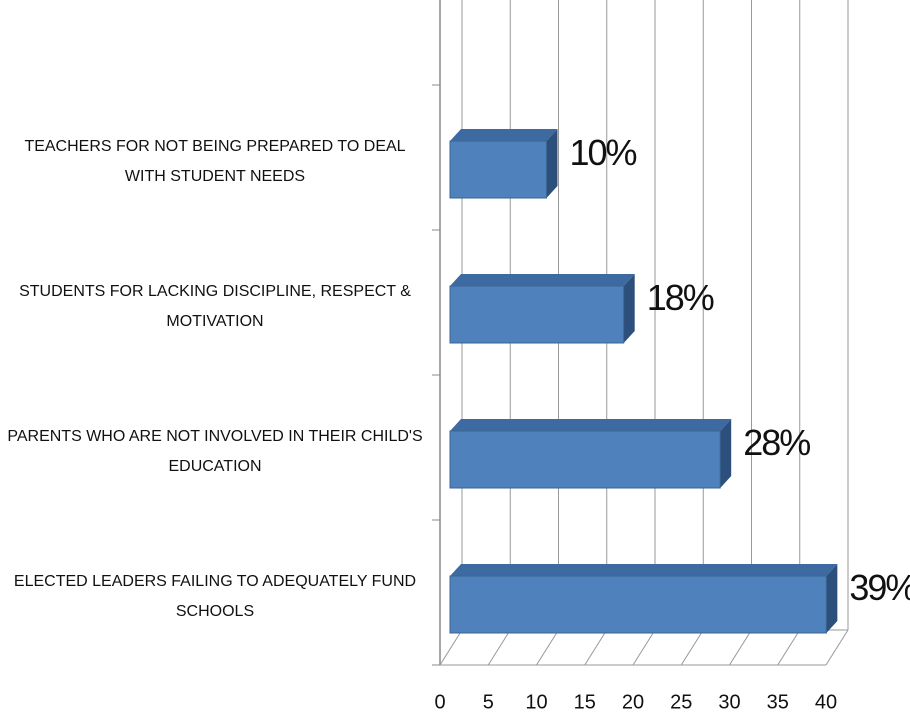 Image resolution: width=910 pixels, height=721 pixels. I want to click on x-tick-label: 35, so click(778, 702).